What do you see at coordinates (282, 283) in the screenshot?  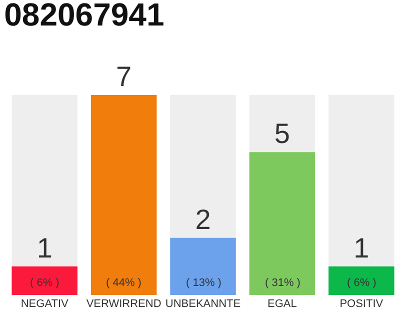 I see `annotation: ( 31% )` at bounding box center [282, 283].